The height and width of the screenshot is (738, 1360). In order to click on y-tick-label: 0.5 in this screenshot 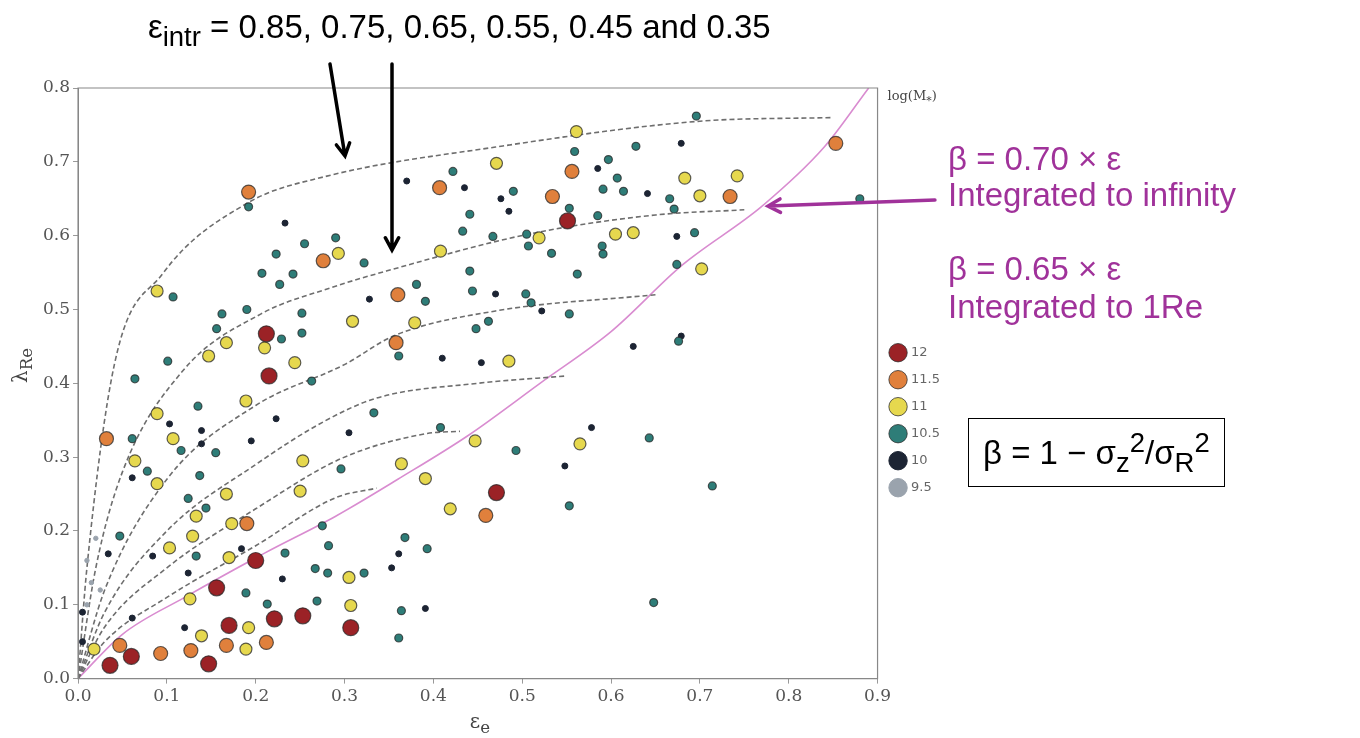, I will do `click(56, 307)`.